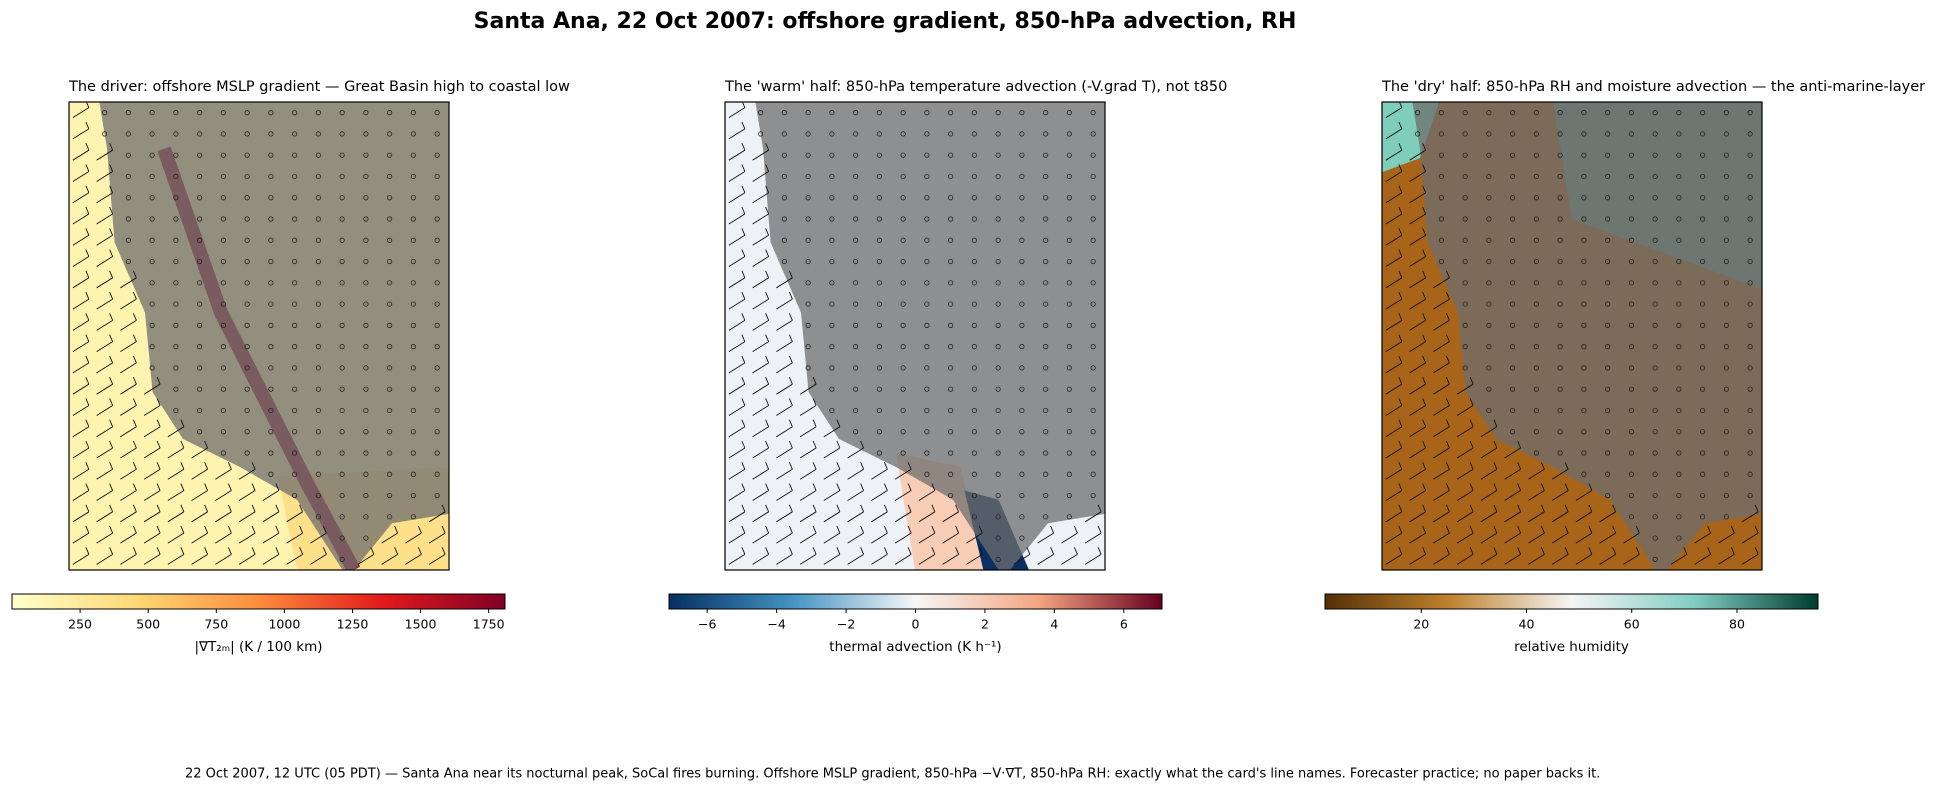 This screenshot has width=1959, height=793. Describe the element at coordinates (707, 624) in the screenshot. I see `colorbar-tick-label: −6` at that location.